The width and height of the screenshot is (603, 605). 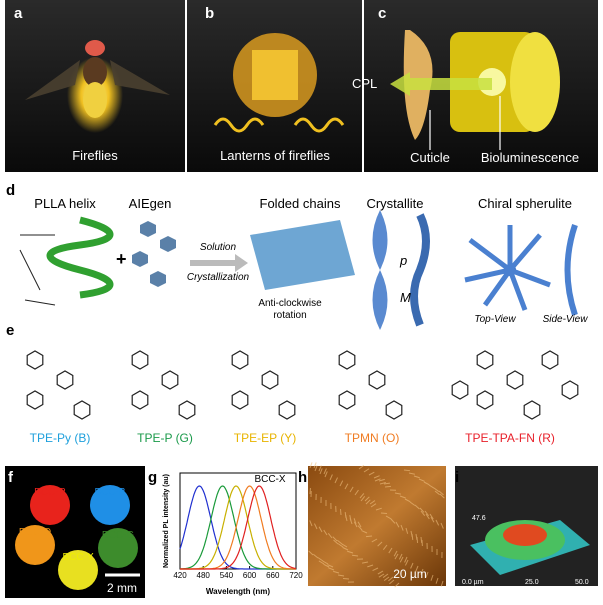 I want to click on label: M, so click(x=405, y=297).